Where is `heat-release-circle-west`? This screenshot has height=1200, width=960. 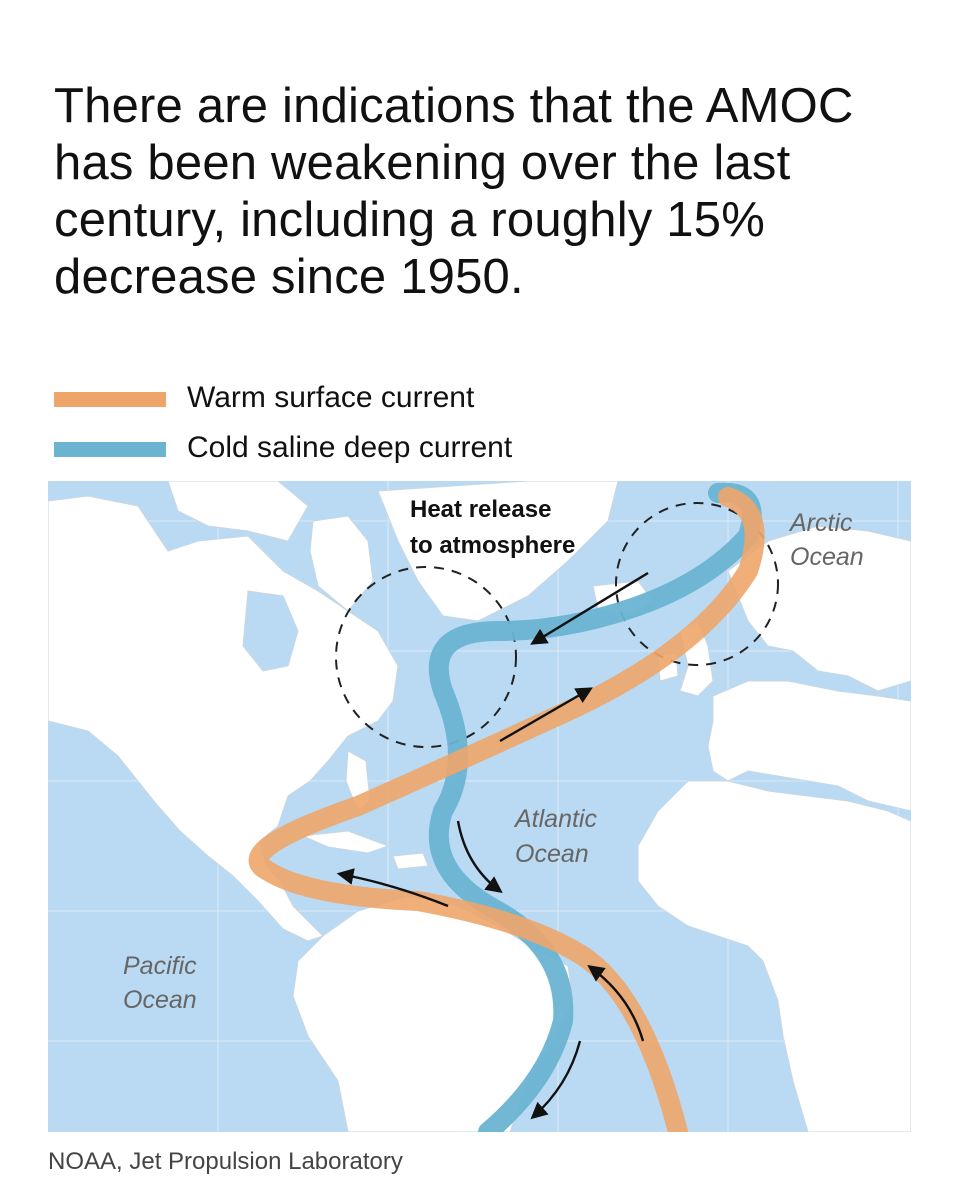 heat-release-circle-west is located at coordinates (426, 657).